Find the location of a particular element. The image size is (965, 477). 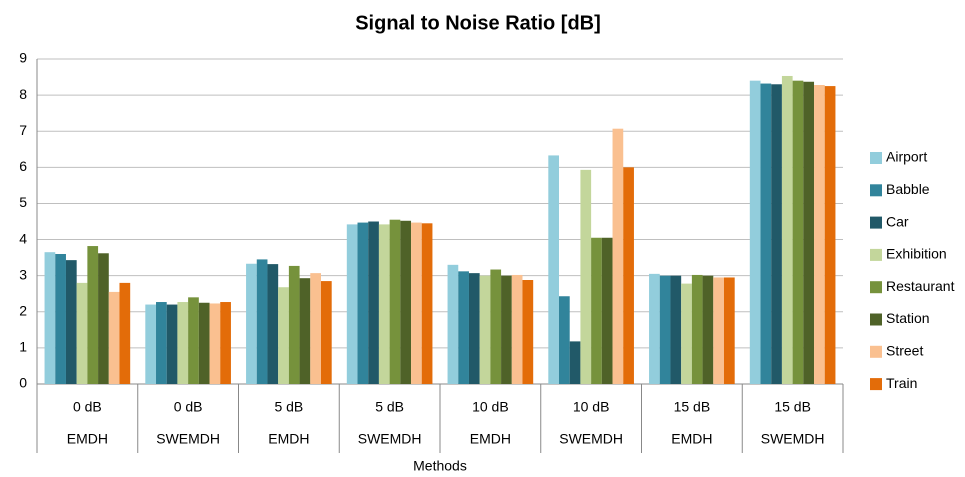

x-axis-title: Methods is located at coordinates (440, 466).